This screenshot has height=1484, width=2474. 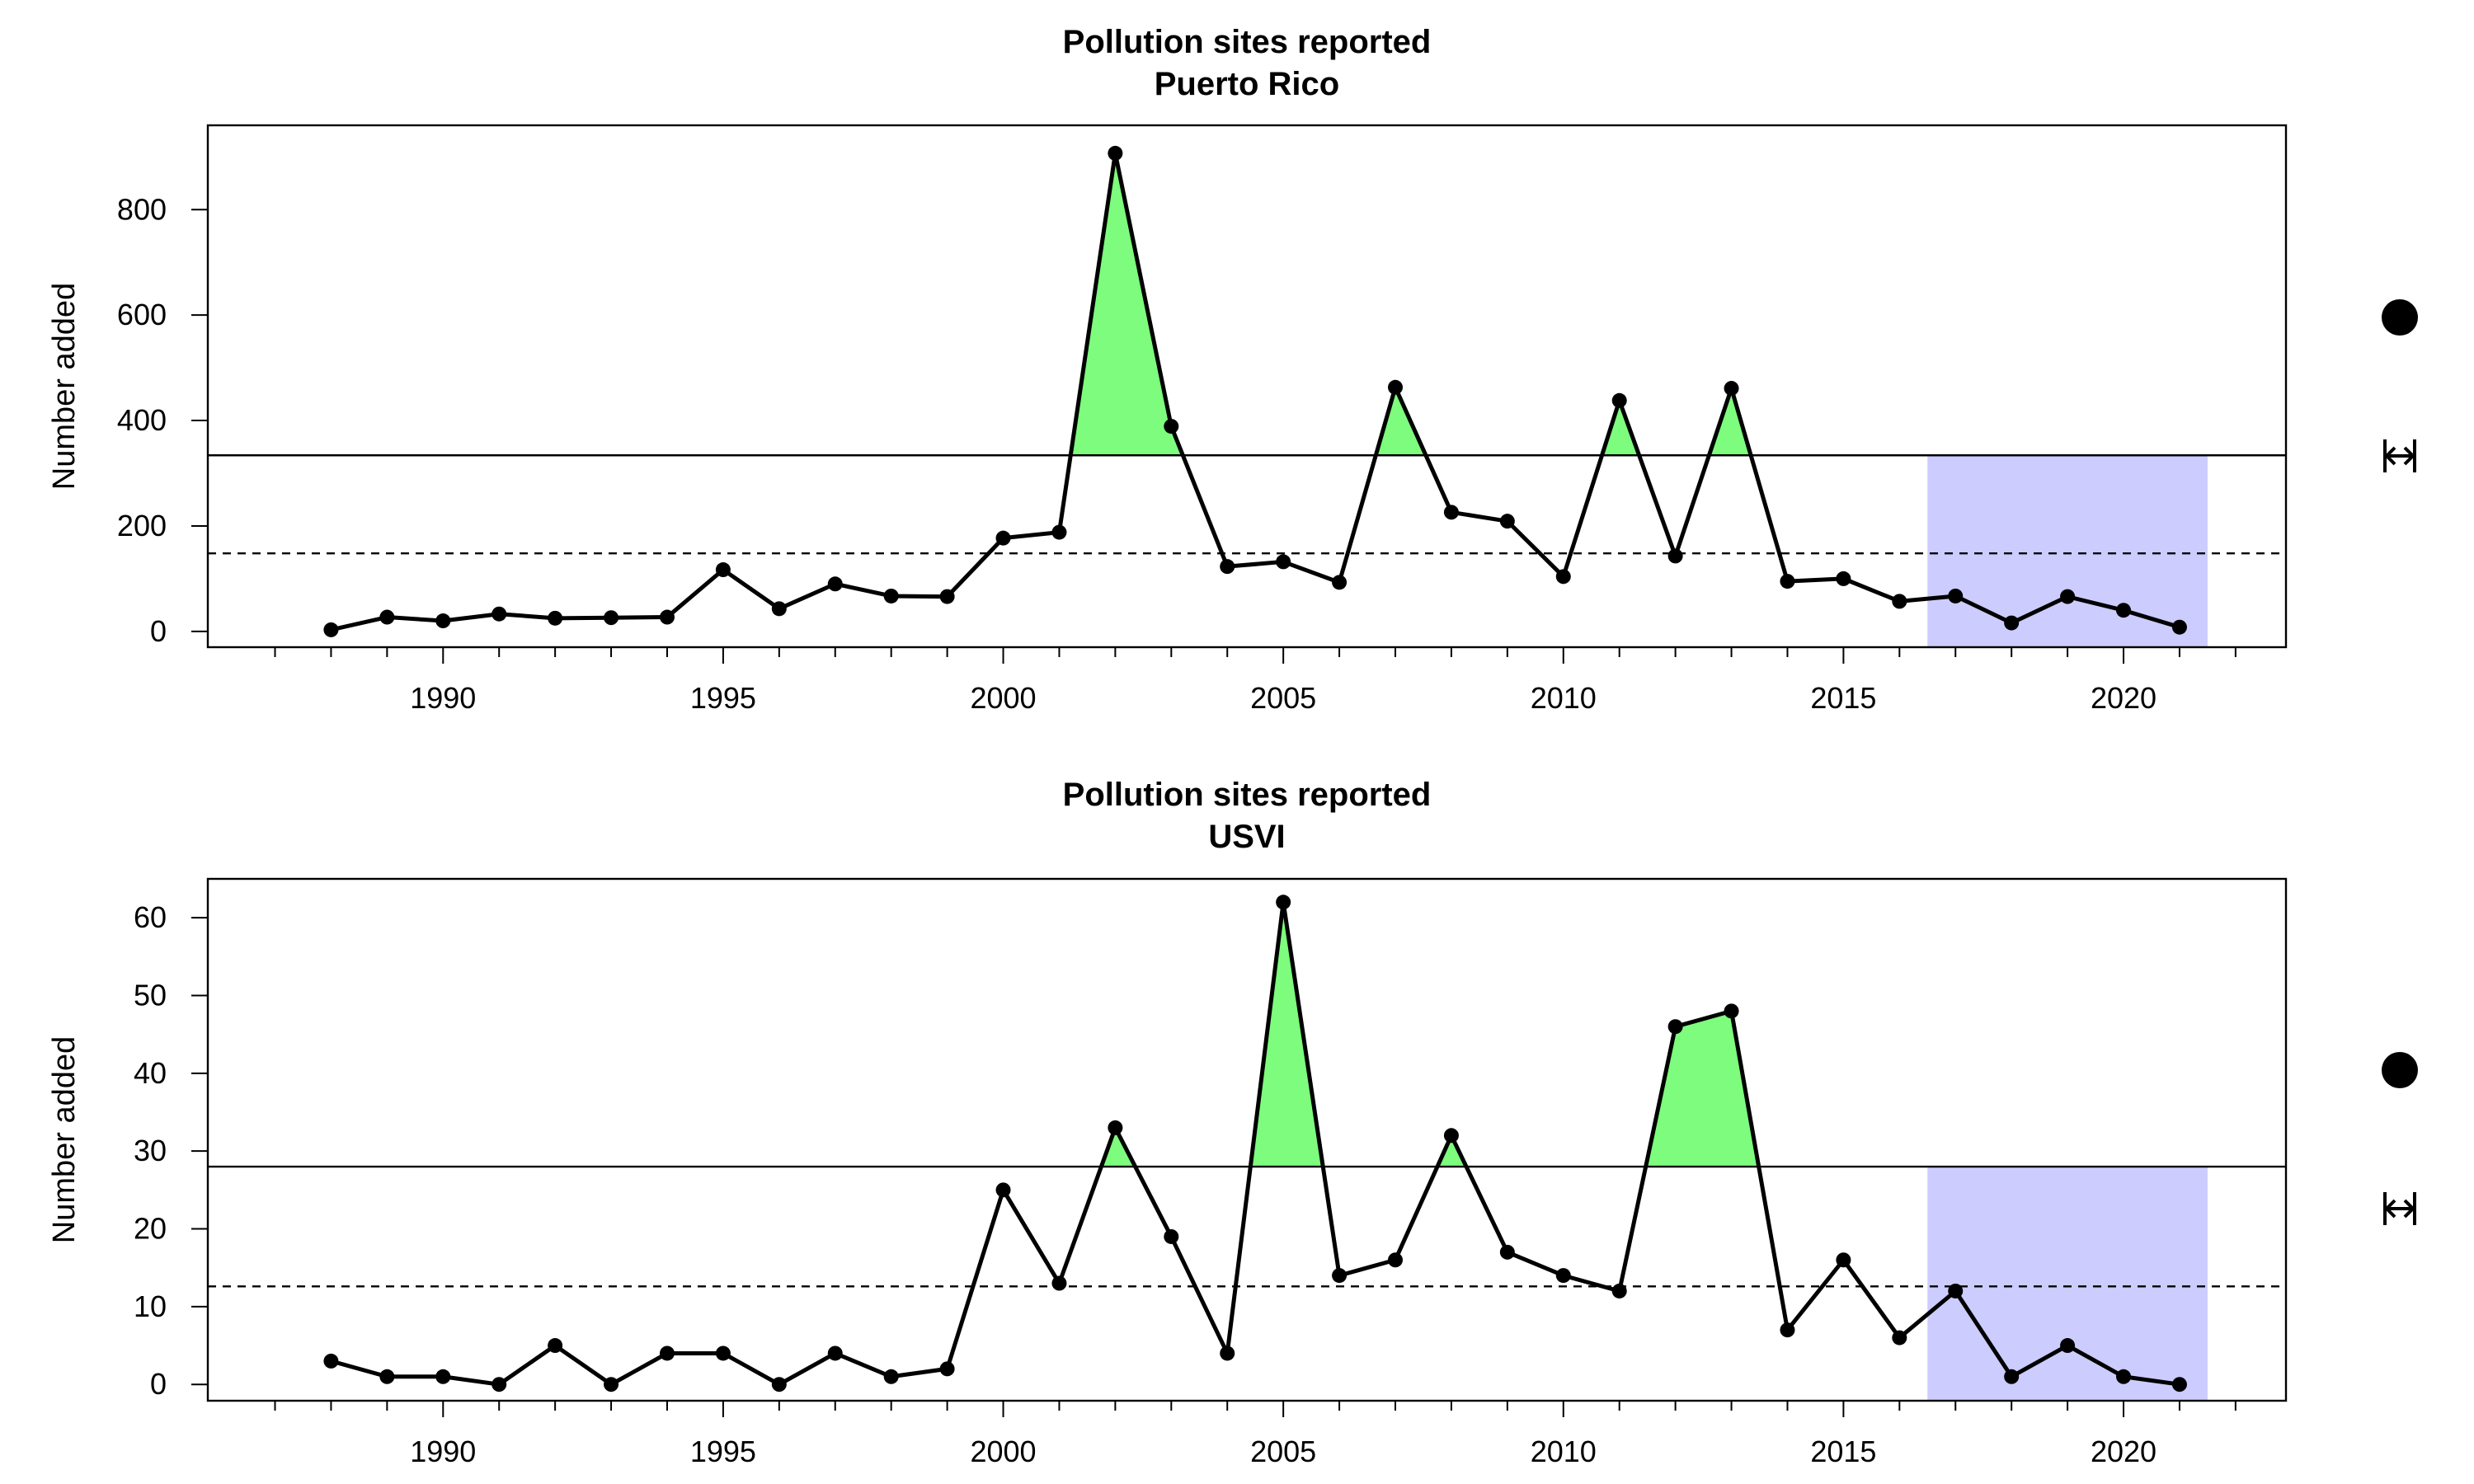 What do you see at coordinates (1003, 1452) in the screenshot?
I see `x-tick-label: 2000` at bounding box center [1003, 1452].